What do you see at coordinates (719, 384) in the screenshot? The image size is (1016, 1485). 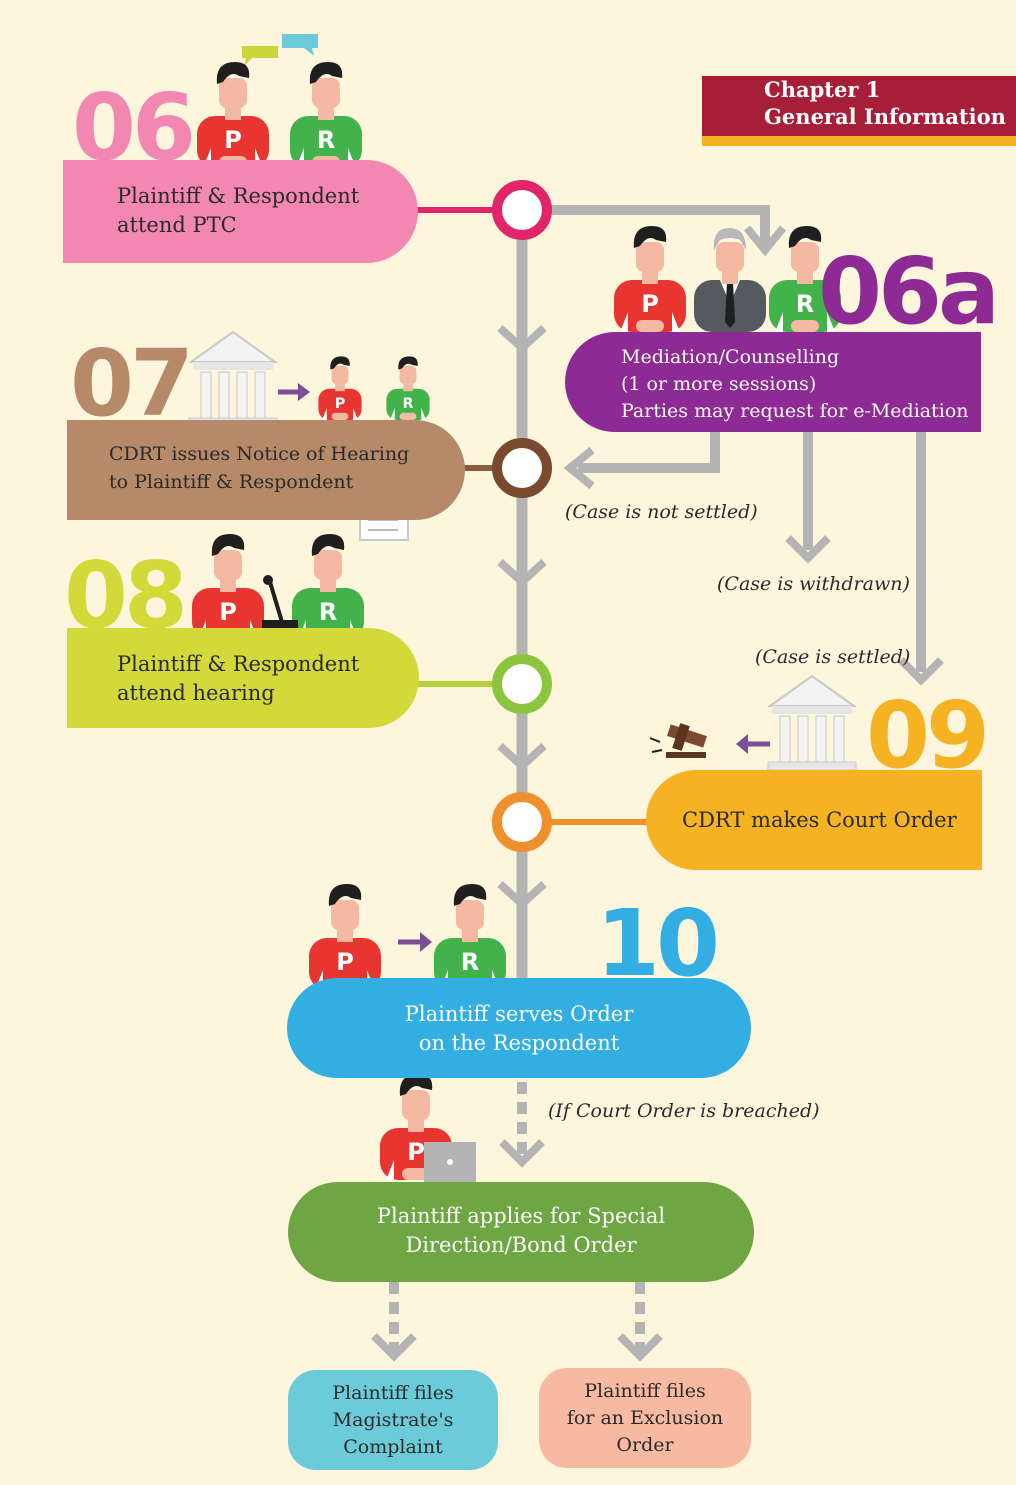 I see `step-06a-line2: (1 or more sessions)` at bounding box center [719, 384].